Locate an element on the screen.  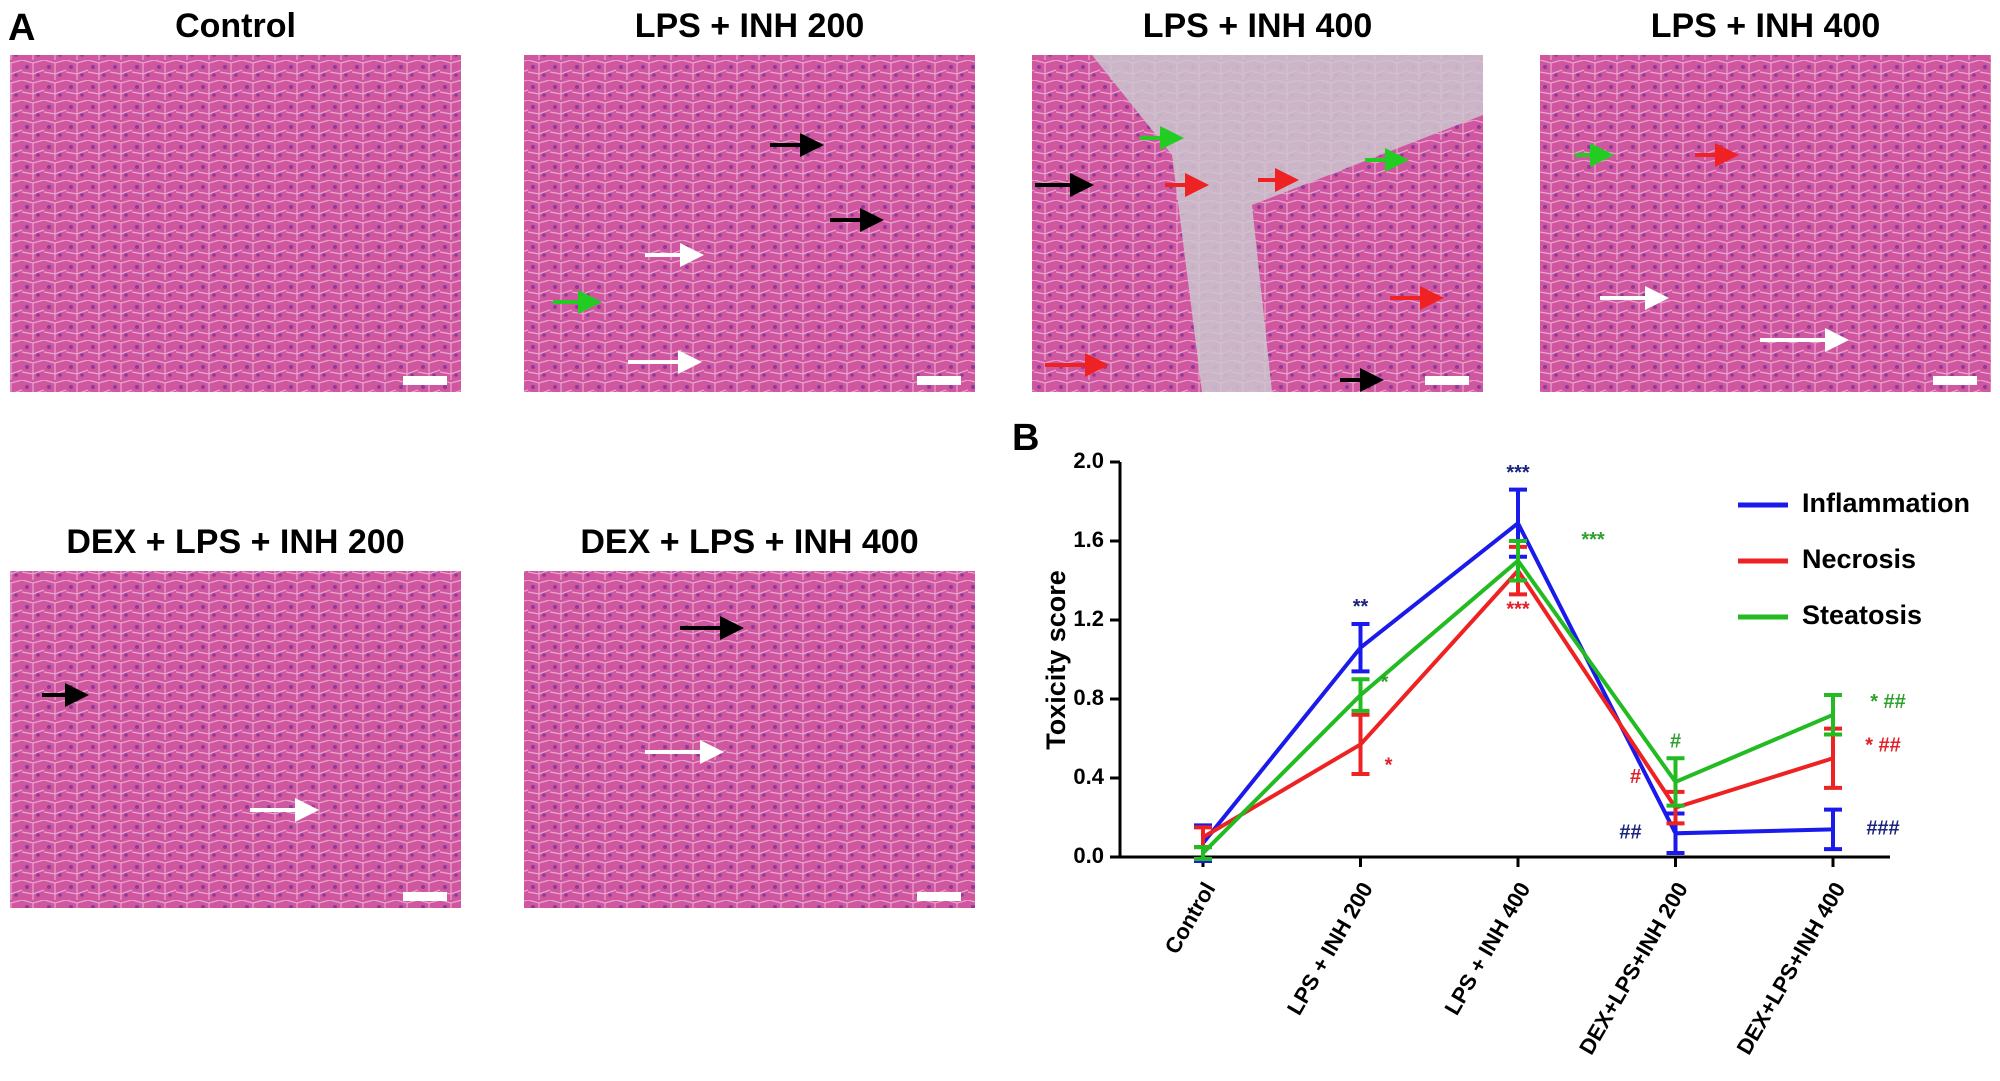
legend-label: Necrosis is located at coordinates (1859, 559).